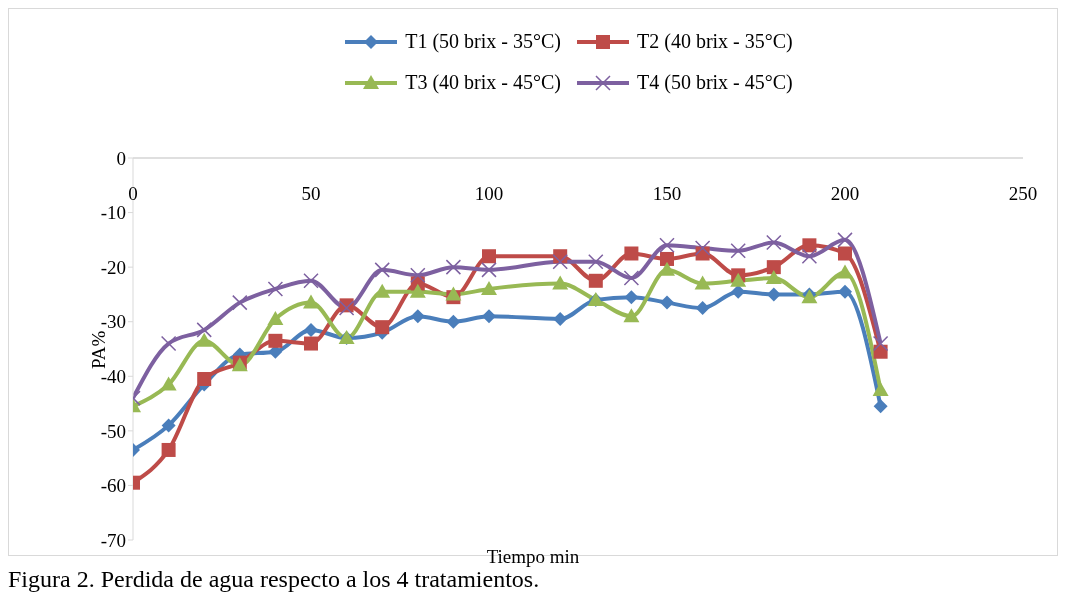 The image size is (1072, 610). What do you see at coordinates (113, 267) in the screenshot?
I see `y-tick-label: -20` at bounding box center [113, 267].